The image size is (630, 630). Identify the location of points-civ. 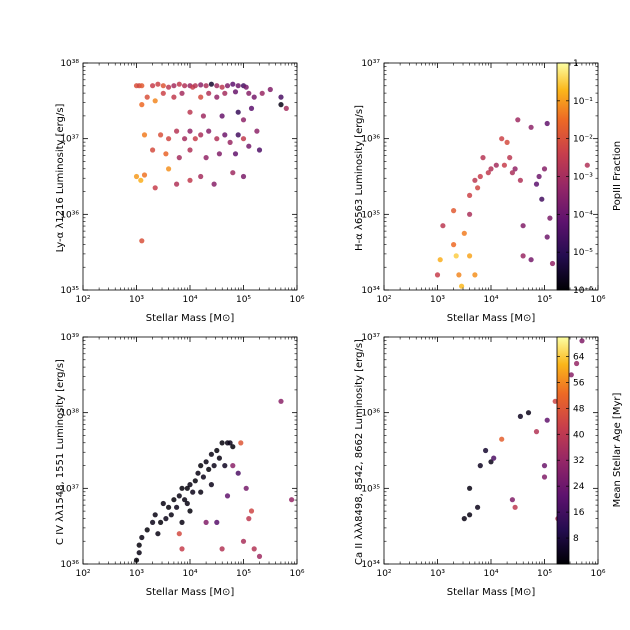
(214, 480).